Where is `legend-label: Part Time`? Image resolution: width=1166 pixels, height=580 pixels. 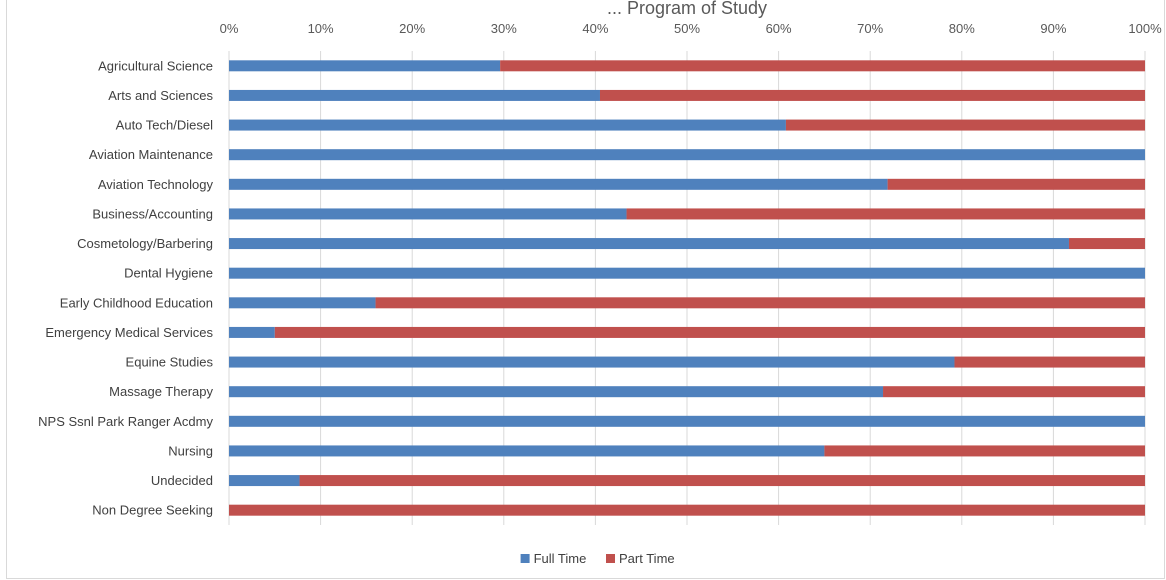 legend-label: Part Time is located at coordinates (647, 558).